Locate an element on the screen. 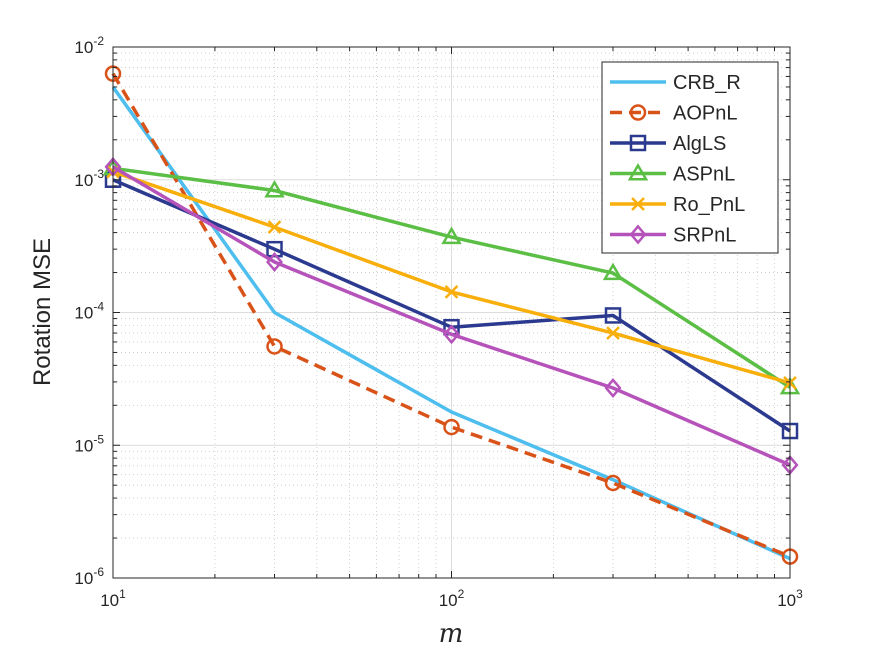 This screenshot has height=654, width=872. legend-label: Ro_PnL is located at coordinates (709, 205).